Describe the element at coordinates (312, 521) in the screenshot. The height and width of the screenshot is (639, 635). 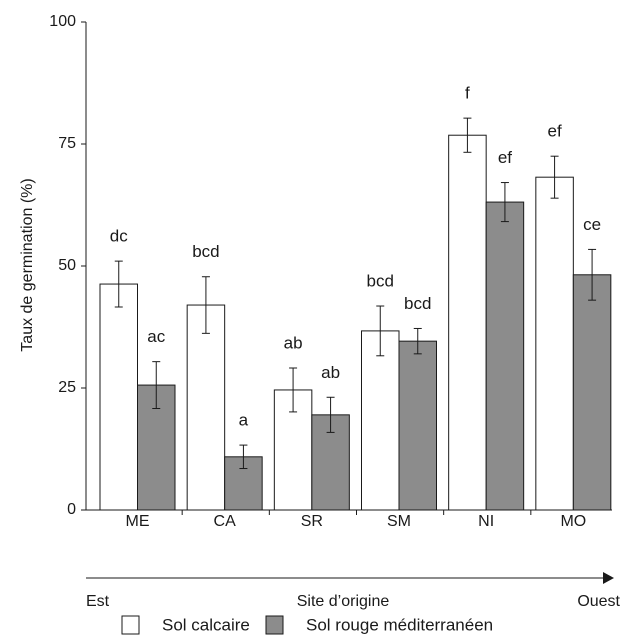
I see `x-tick-label: SR` at that location.